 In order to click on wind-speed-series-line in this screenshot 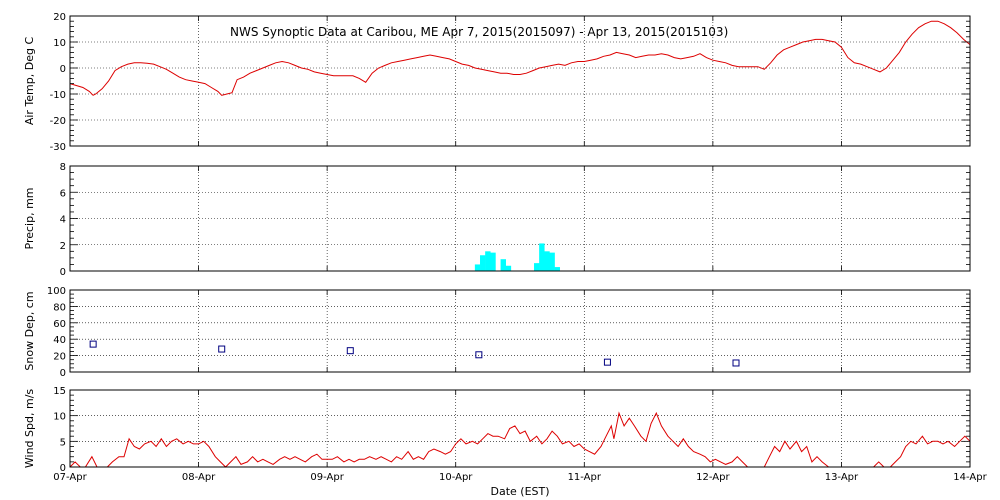, I will do `click(520, 439)`.